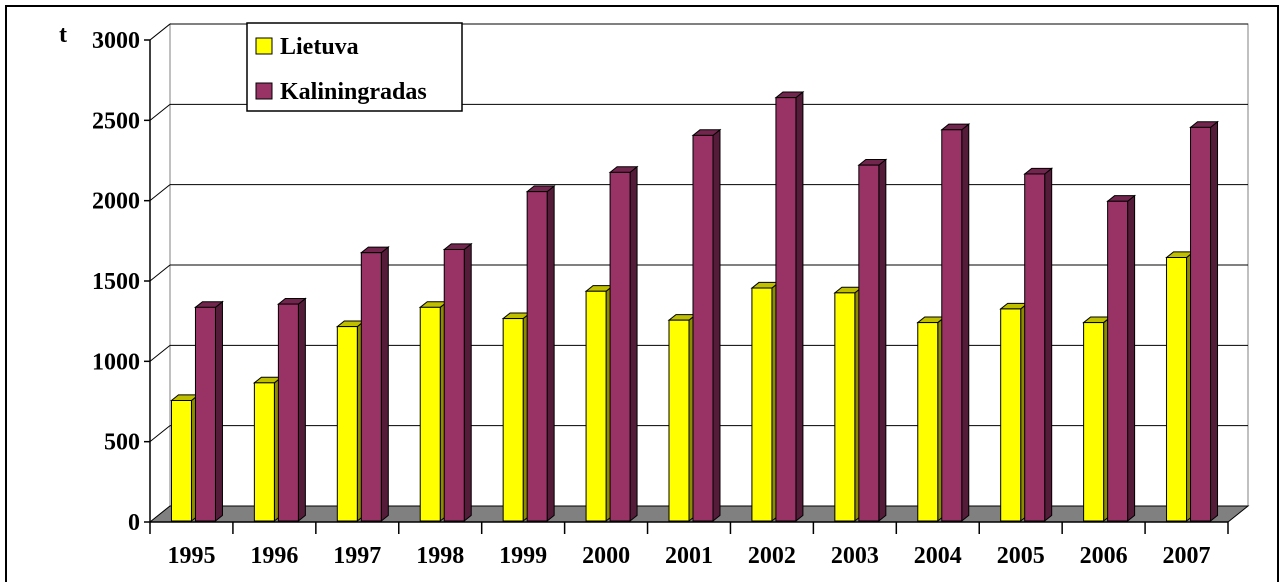 The height and width of the screenshot is (582, 1284). Describe the element at coordinates (1021, 556) in the screenshot. I see `x-tick-label: 2005` at that location.